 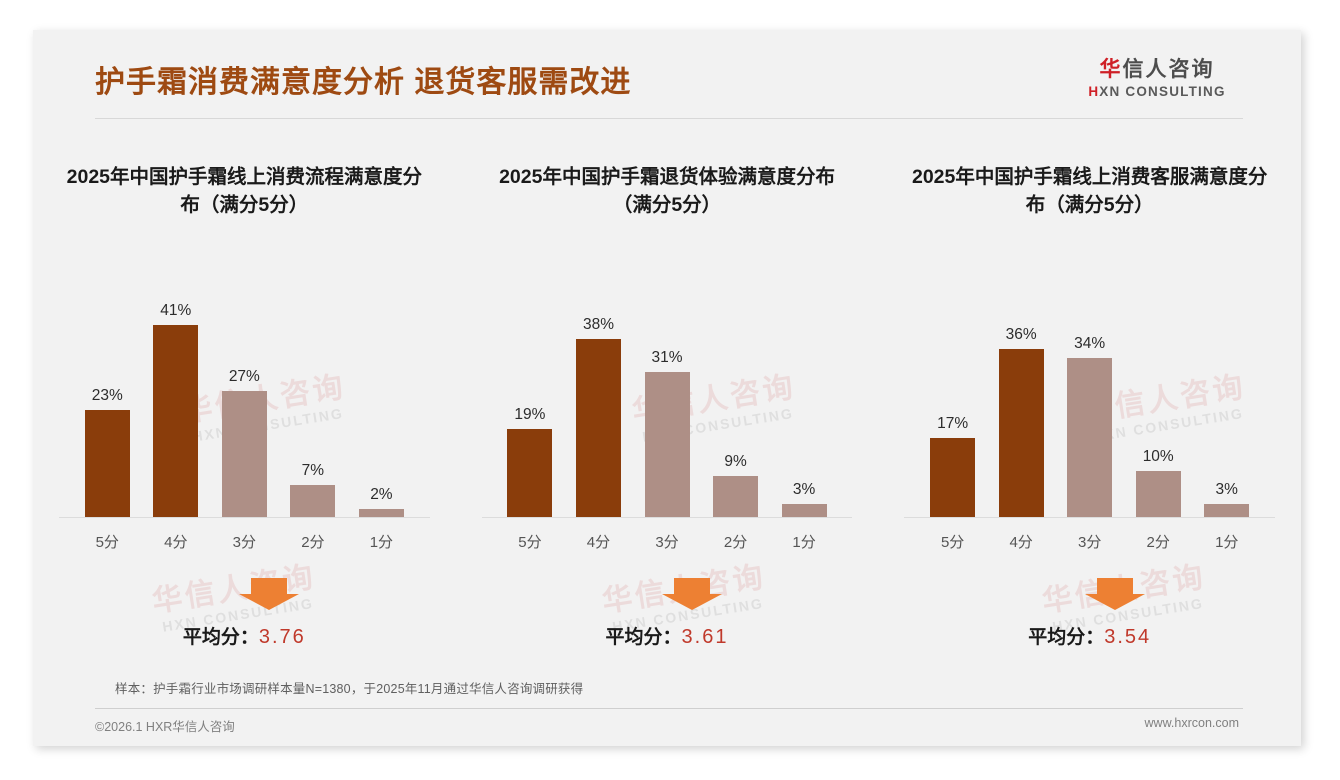 I want to click on bar-slot: 41%, so click(x=176, y=395).